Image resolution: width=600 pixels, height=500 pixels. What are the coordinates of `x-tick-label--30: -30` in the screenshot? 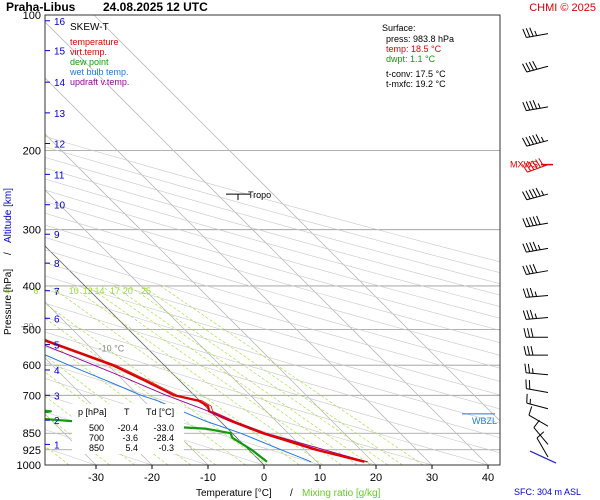 It's located at (96, 478).